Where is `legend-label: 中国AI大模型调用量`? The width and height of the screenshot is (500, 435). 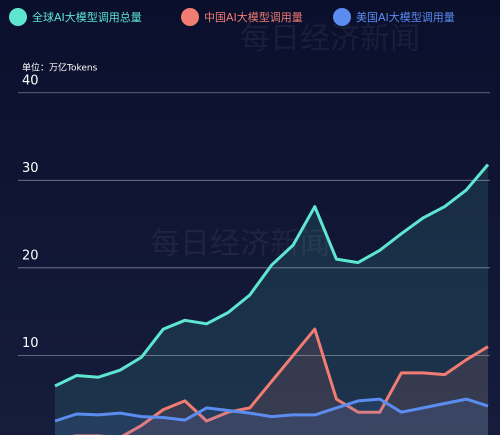 legend-label: 中国AI大模型调用量 is located at coordinates (253, 17).